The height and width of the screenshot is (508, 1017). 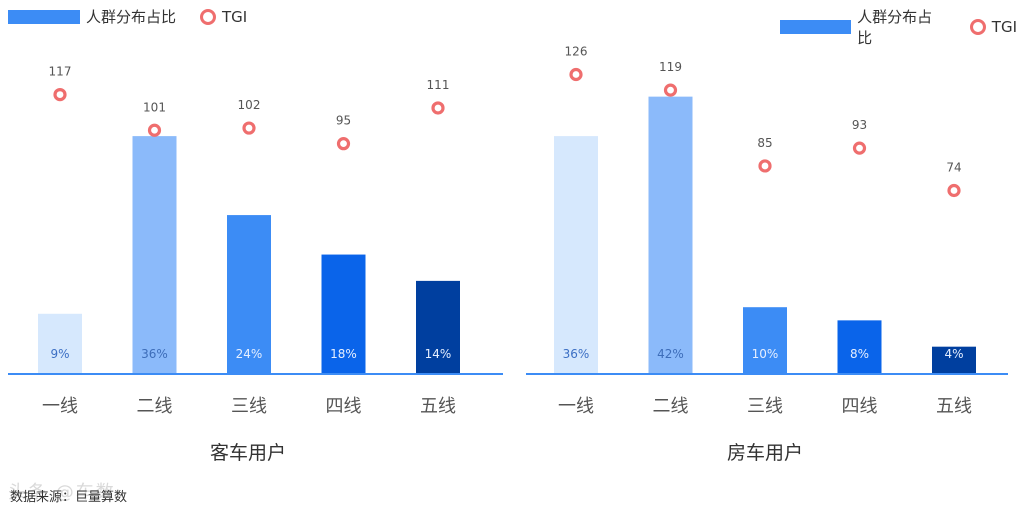 I want to click on tgi-value-label: 93, so click(x=859, y=125).